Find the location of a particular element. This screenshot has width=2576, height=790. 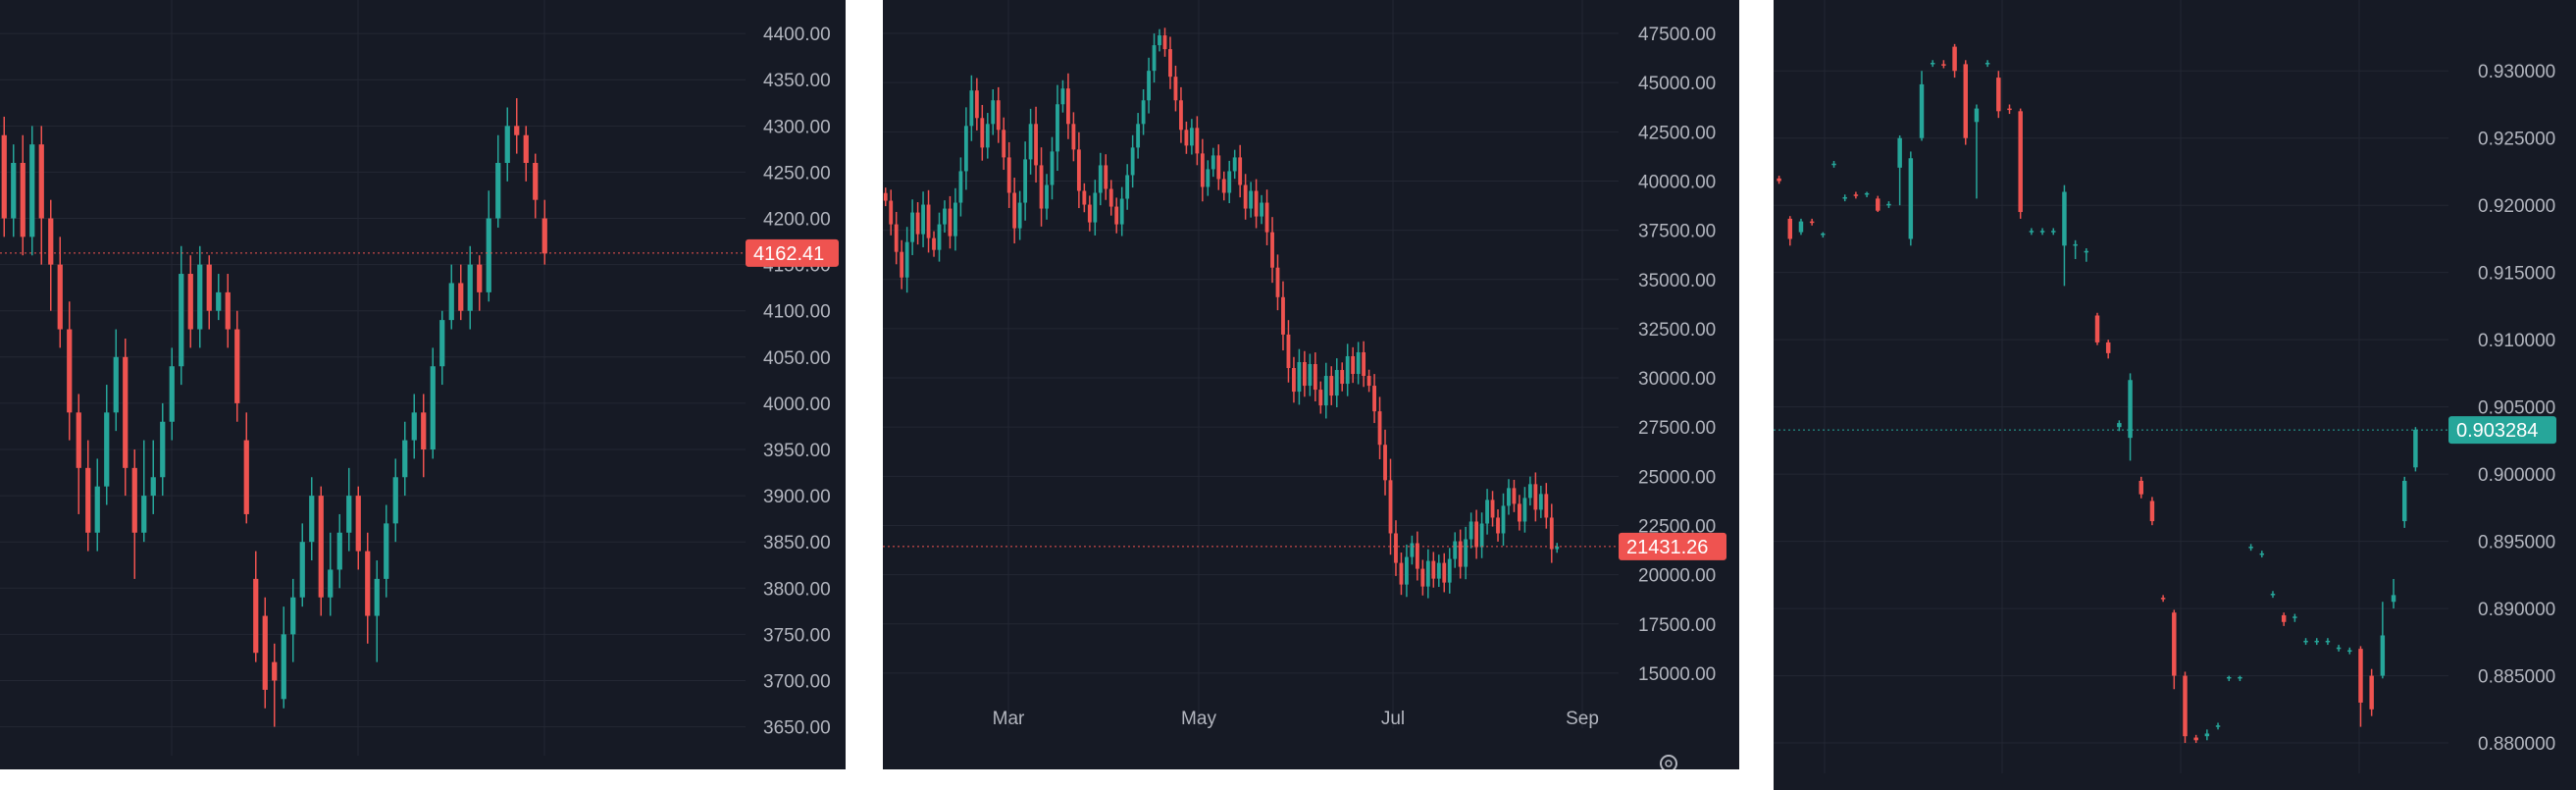

y-tick-label: 17500.00 is located at coordinates (1677, 626).